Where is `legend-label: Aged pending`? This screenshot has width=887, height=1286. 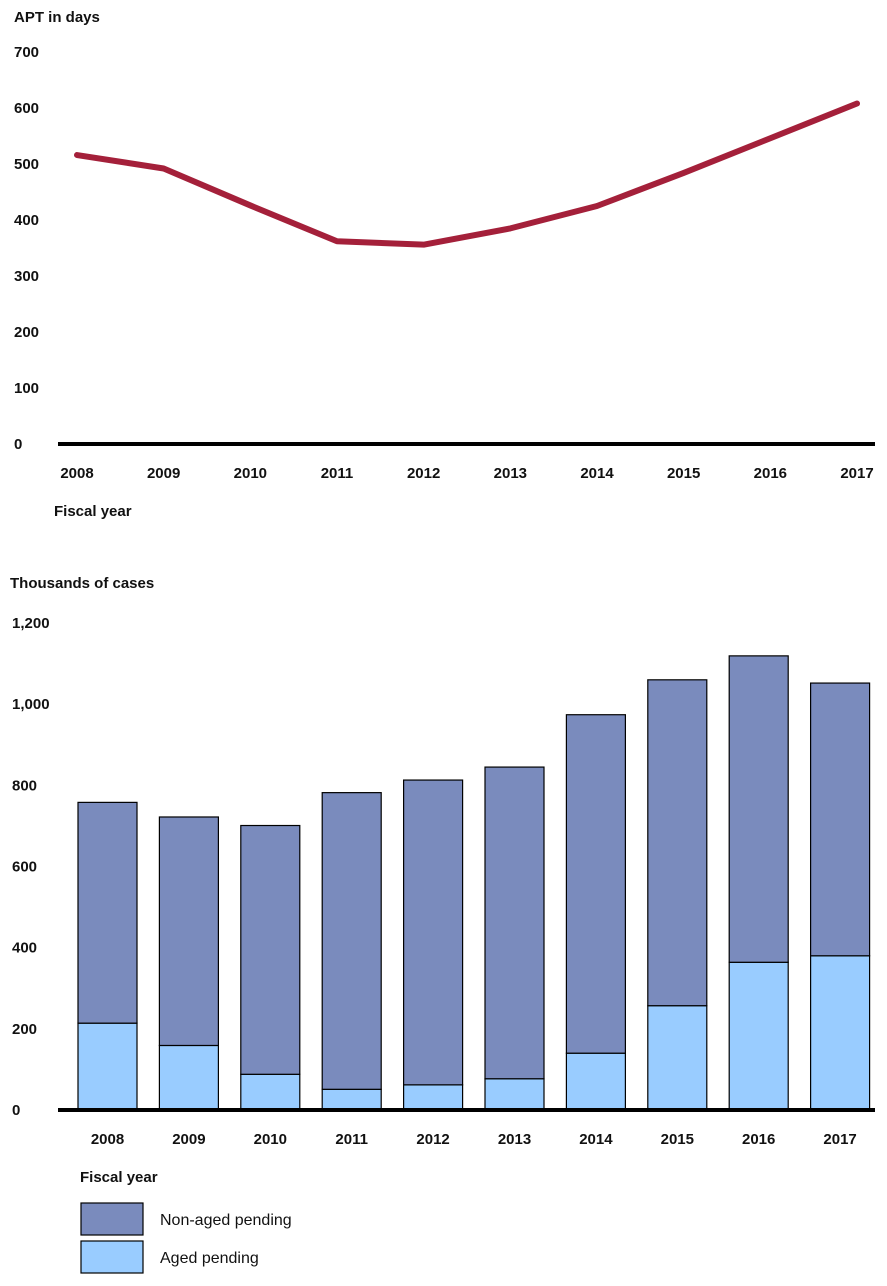
legend-label: Aged pending is located at coordinates (209, 1258).